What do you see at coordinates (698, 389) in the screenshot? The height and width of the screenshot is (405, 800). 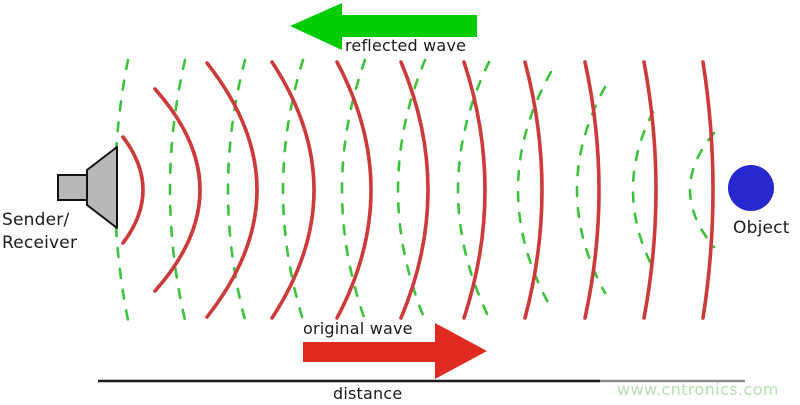 I see `watermark-text: www.cntronics.com` at bounding box center [698, 389].